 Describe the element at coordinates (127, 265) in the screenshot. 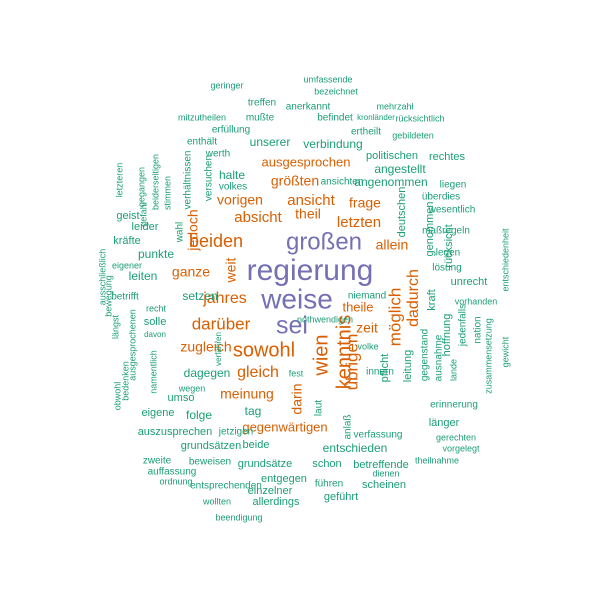

I see `cloud-word: eigener` at that location.